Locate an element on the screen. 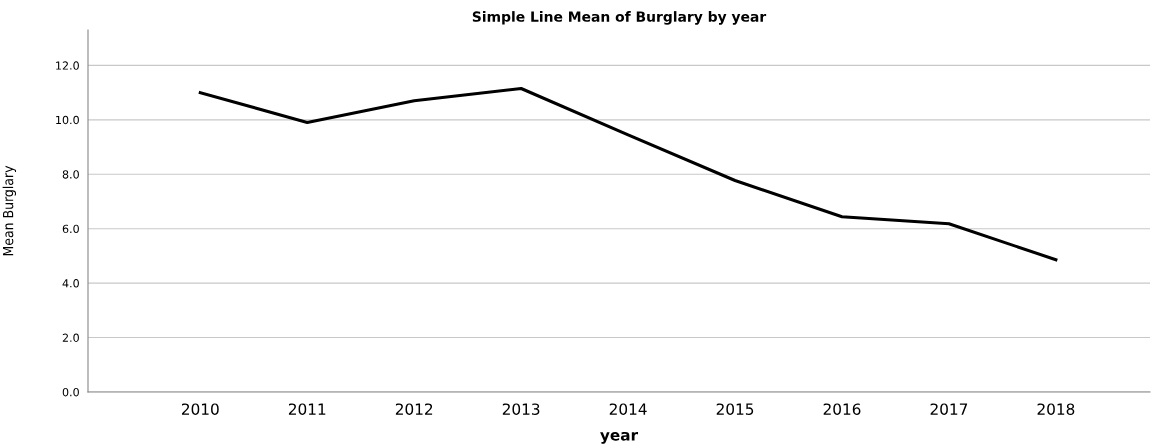 The width and height of the screenshot is (1168, 447). y-tick-label: 4.0 is located at coordinates (70, 283).